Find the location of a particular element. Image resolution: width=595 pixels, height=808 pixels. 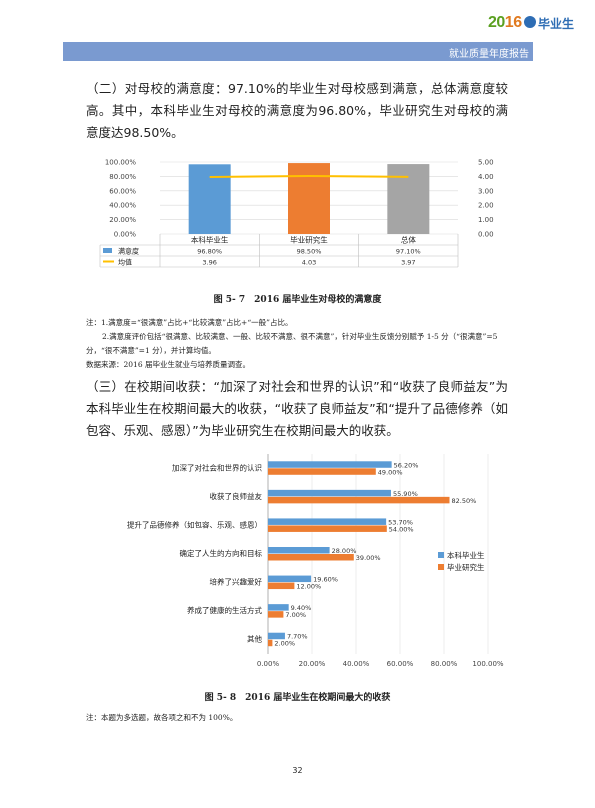

data-label: 49.00% is located at coordinates (390, 472).